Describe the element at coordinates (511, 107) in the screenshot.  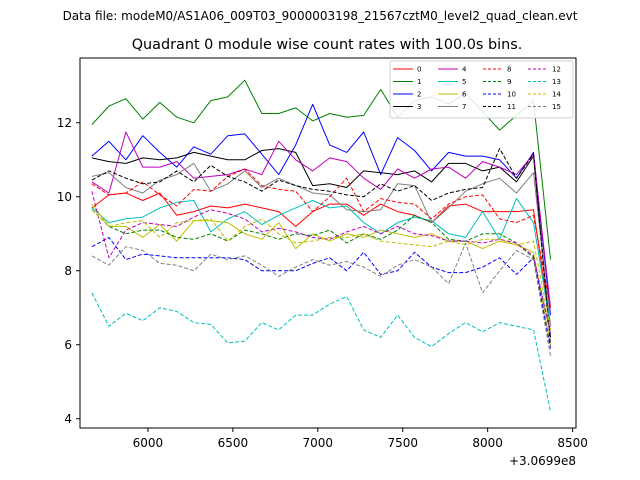
I see `legend-label-11: 11` at that location.